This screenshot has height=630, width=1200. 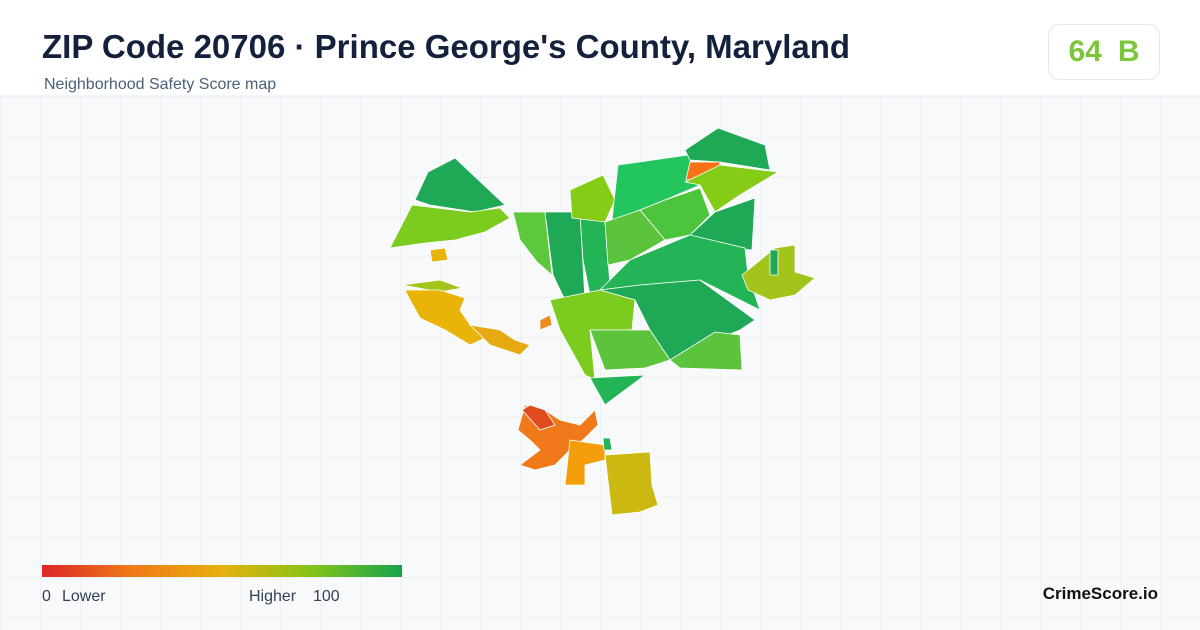 What do you see at coordinates (160, 84) in the screenshot?
I see `subtitle: Neighborhood Safety Score map` at bounding box center [160, 84].